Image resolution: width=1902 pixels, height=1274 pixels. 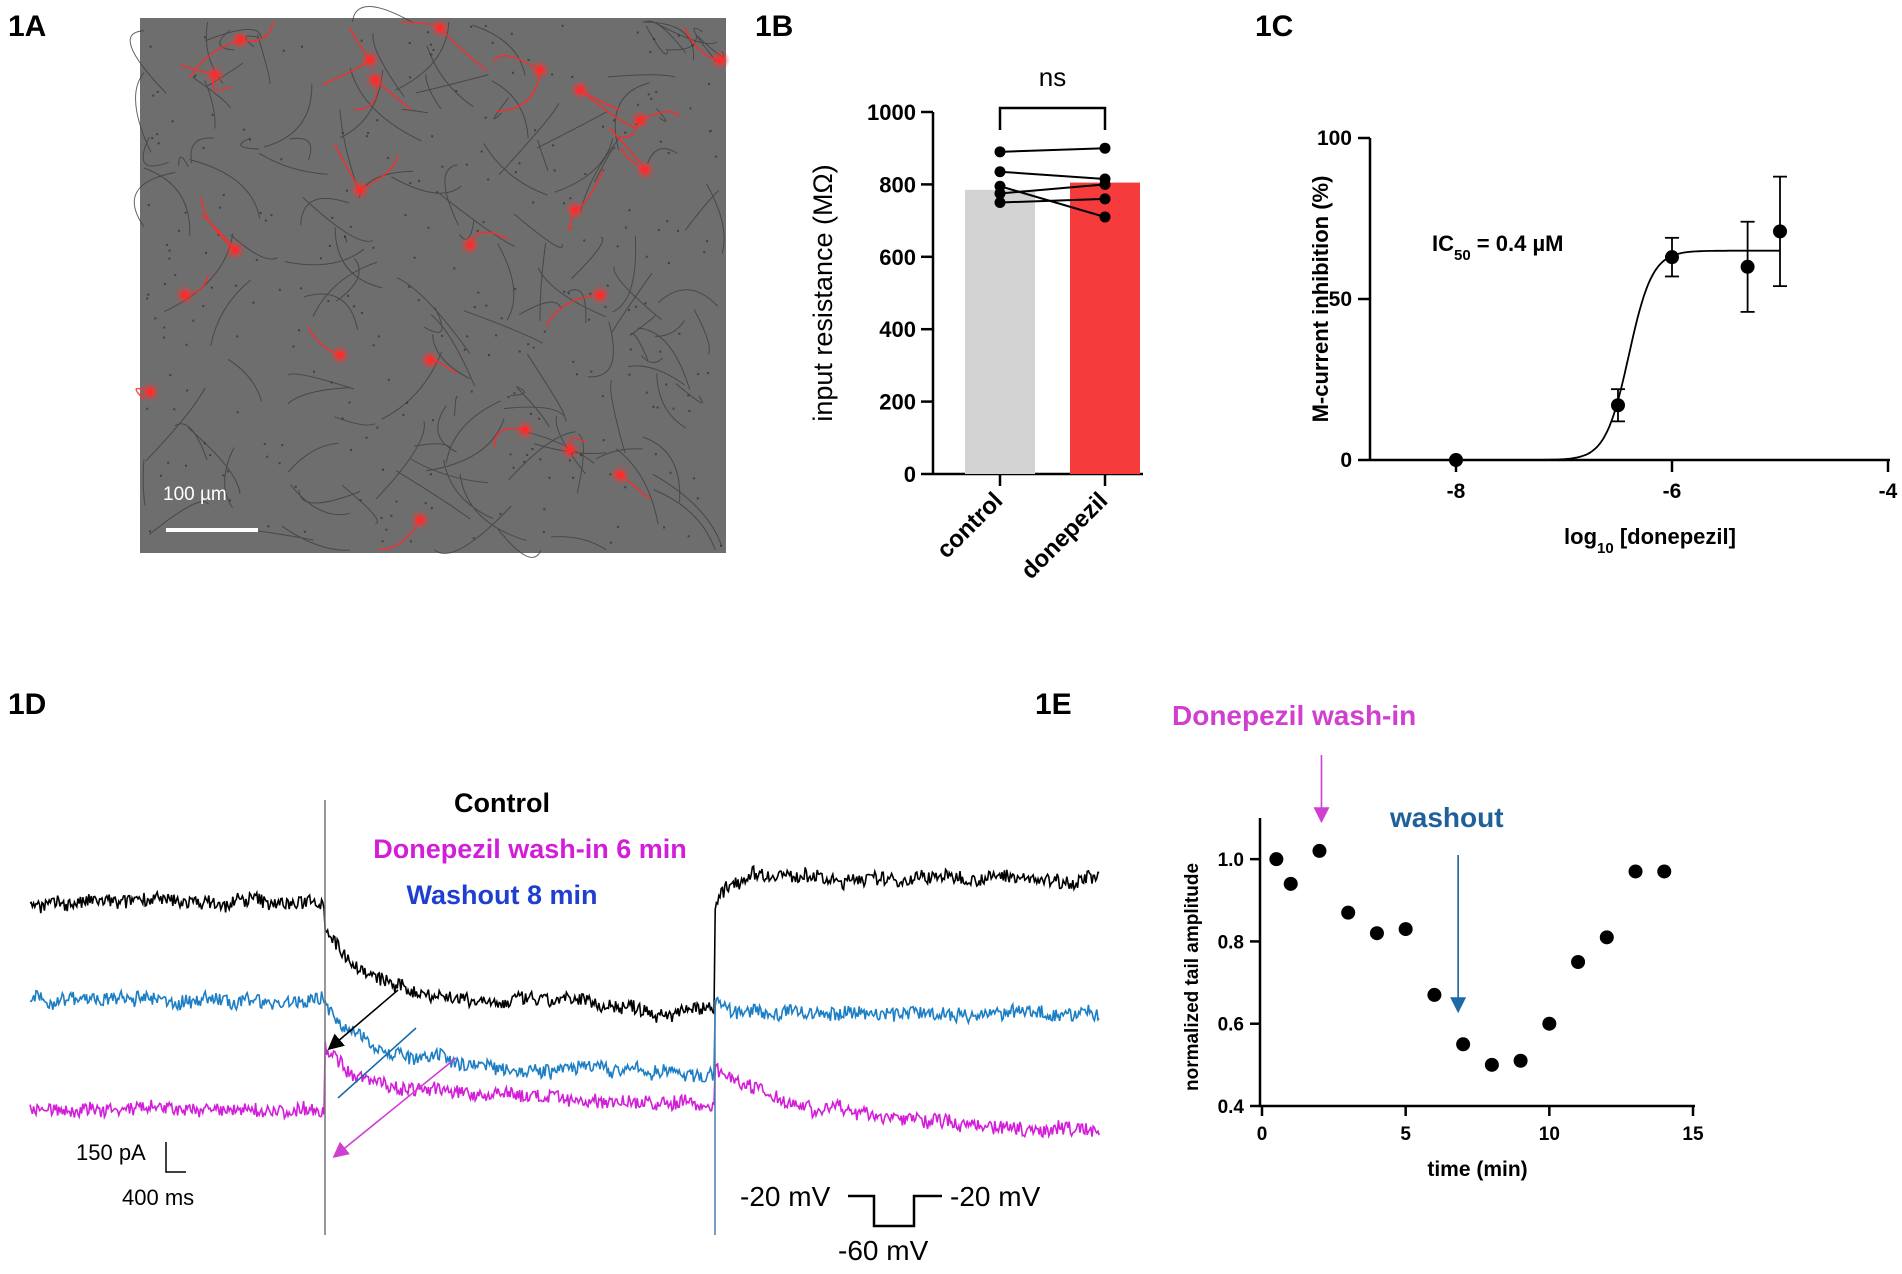 What do you see at coordinates (1231, 1107) in the screenshot?
I see `y-tick-label: 0.4` at bounding box center [1231, 1107].